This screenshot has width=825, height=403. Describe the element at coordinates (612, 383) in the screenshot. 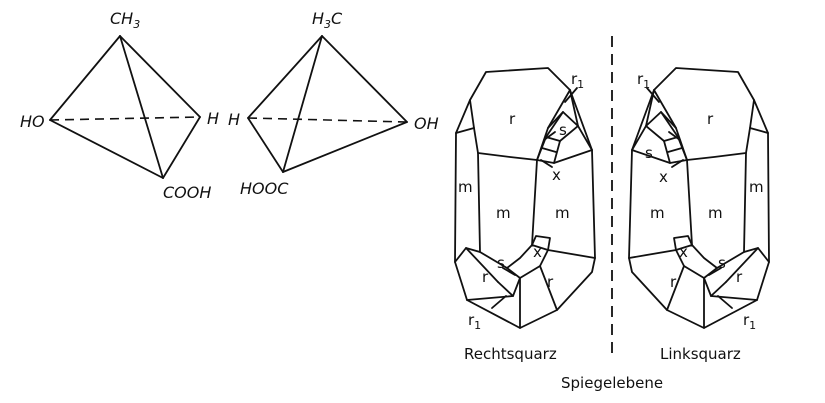

I see `mirror-plane-label: Spiegelebene` at that location.